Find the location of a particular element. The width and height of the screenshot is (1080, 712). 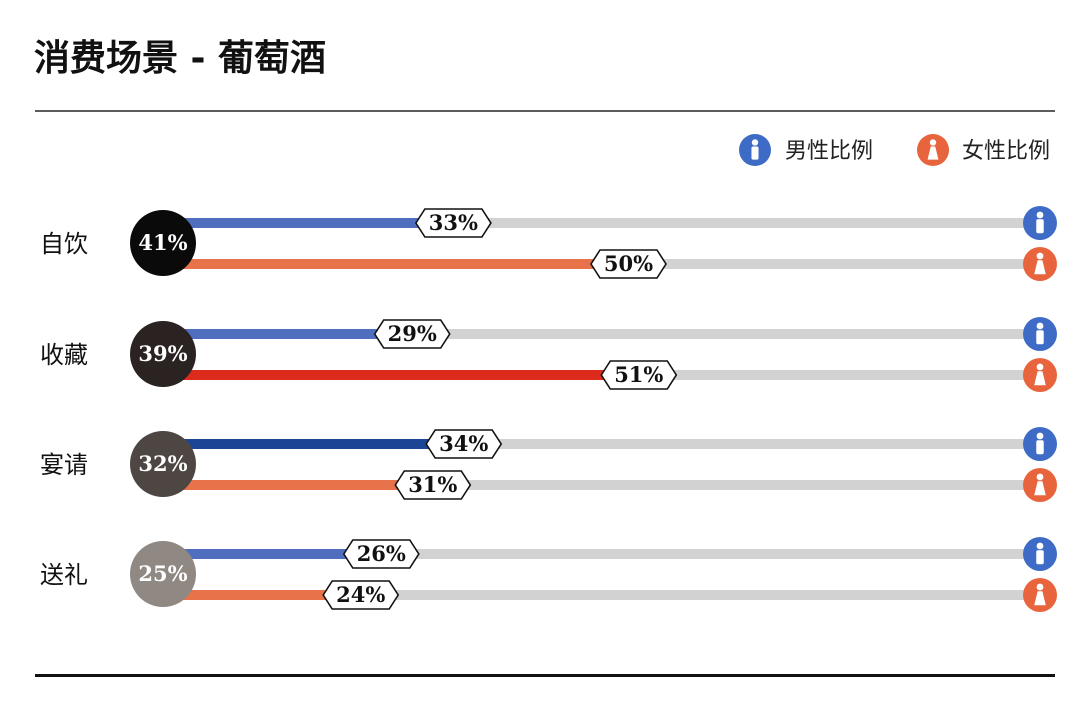

value-label-number: 24 is located at coordinates (350, 594).